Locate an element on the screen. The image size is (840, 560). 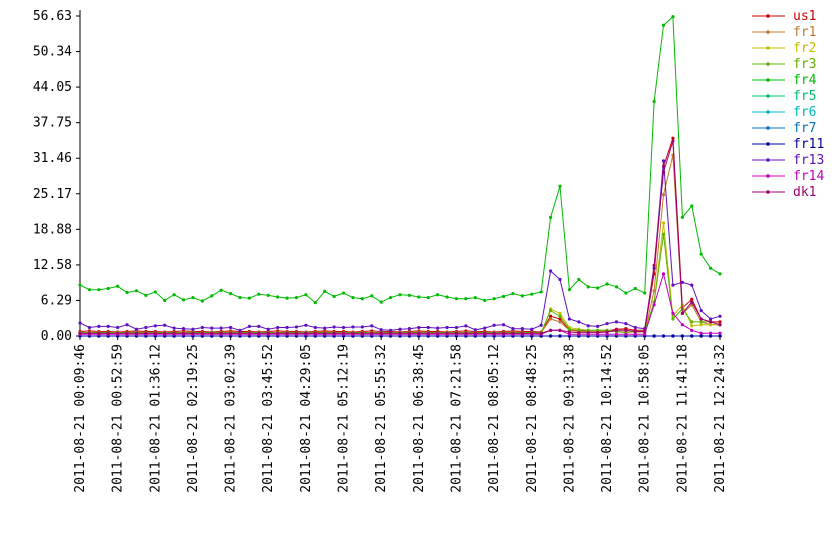
x-tick-label: 2011-08-21 09:31:38 is located at coordinates (569, 418).